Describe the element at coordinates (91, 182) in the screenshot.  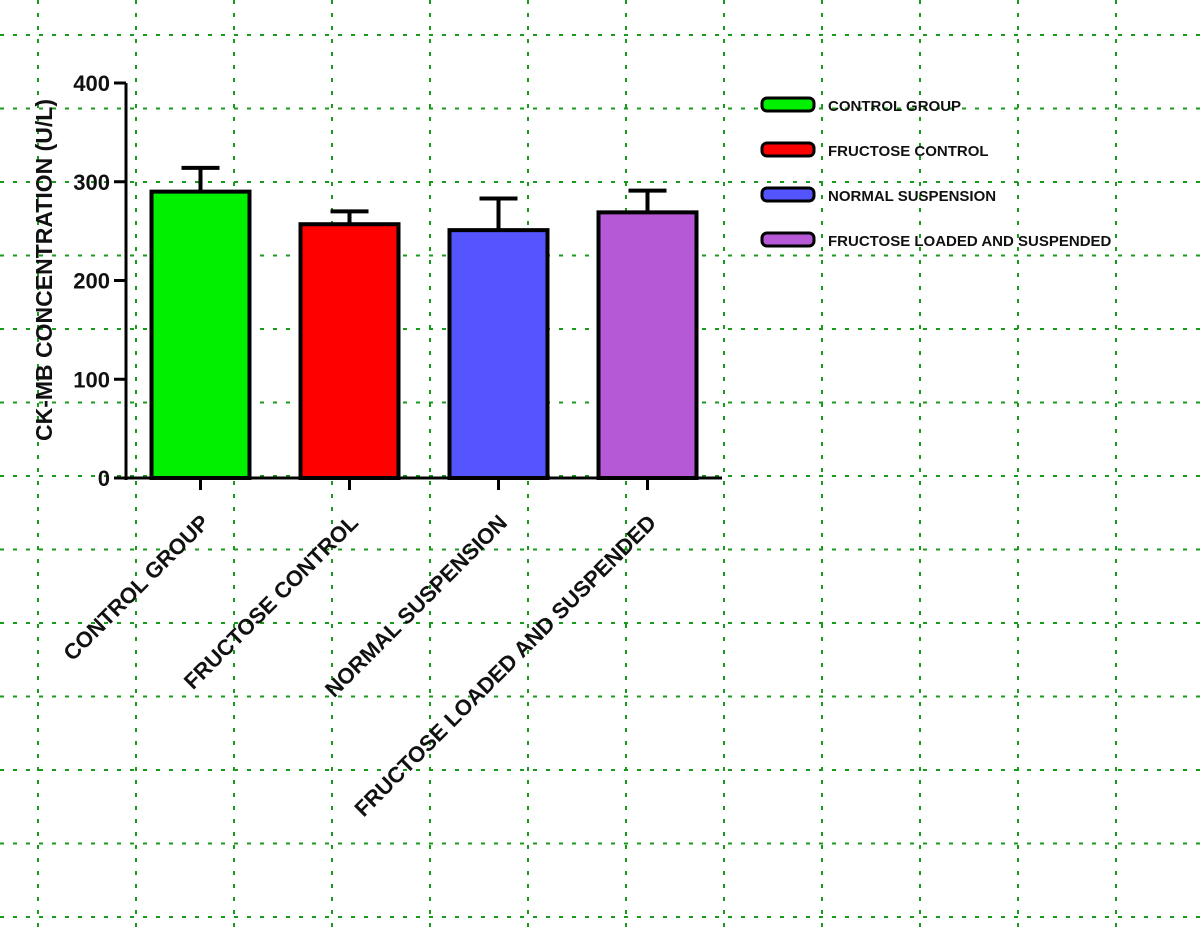
I see `y-tick-label: 300` at that location.